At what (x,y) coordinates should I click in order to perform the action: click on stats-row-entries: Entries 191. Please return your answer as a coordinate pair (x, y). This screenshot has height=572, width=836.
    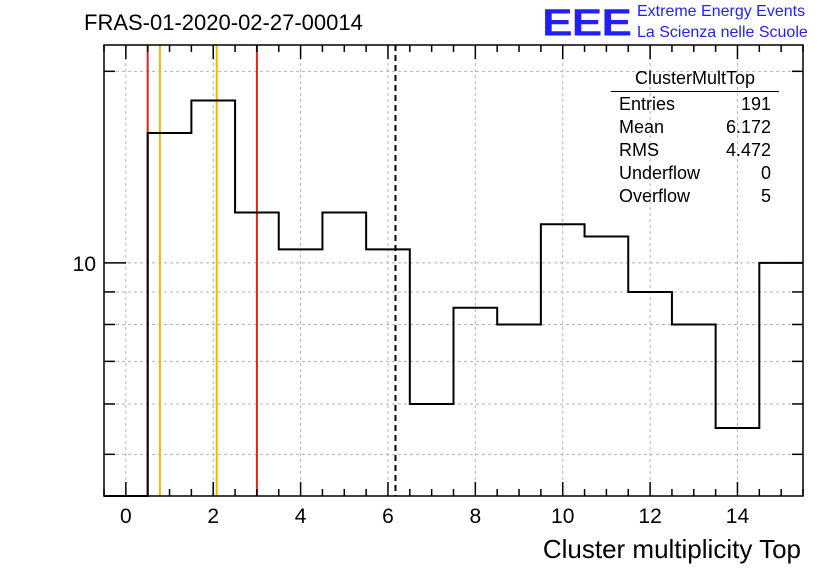
    Looking at the image, I should click on (695, 104).